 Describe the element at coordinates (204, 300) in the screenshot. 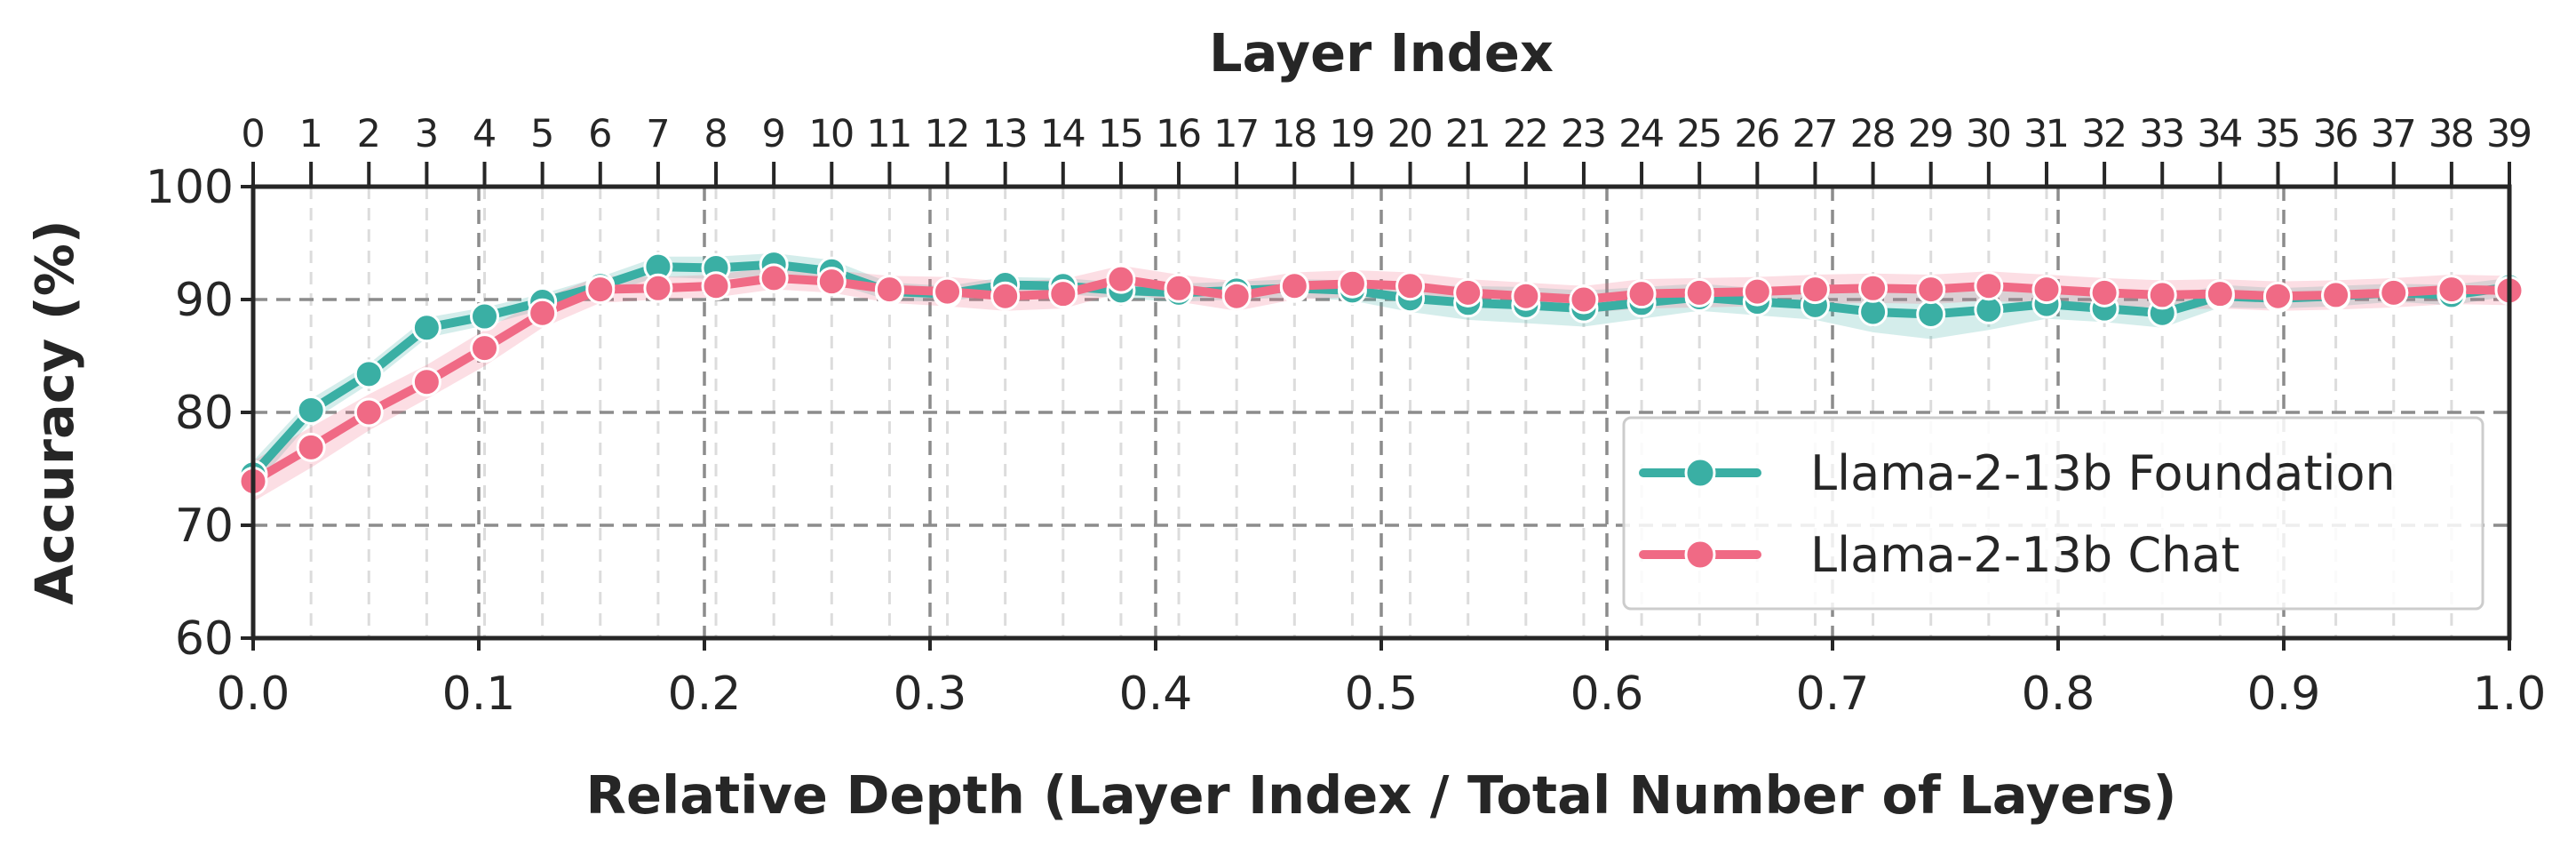

I see `y-tick-label: 90` at that location.